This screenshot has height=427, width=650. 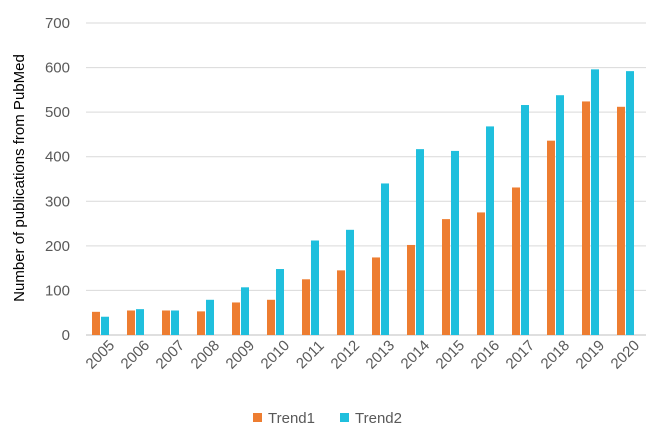 What do you see at coordinates (66, 335) in the screenshot?
I see `y-tick-label: 0` at bounding box center [66, 335].